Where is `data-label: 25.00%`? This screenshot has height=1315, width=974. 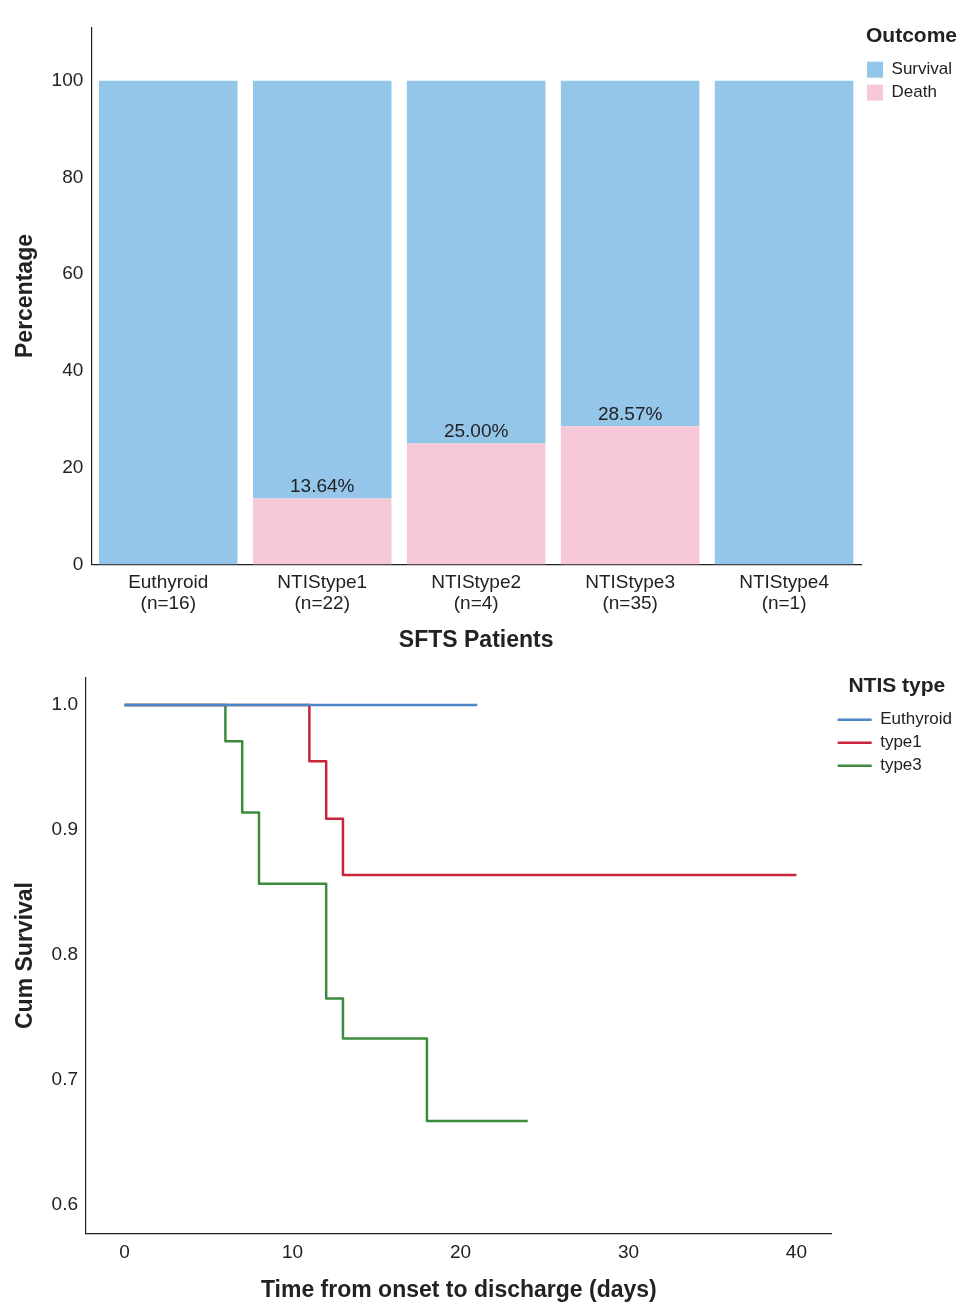
data-label: 25.00% is located at coordinates (476, 431).